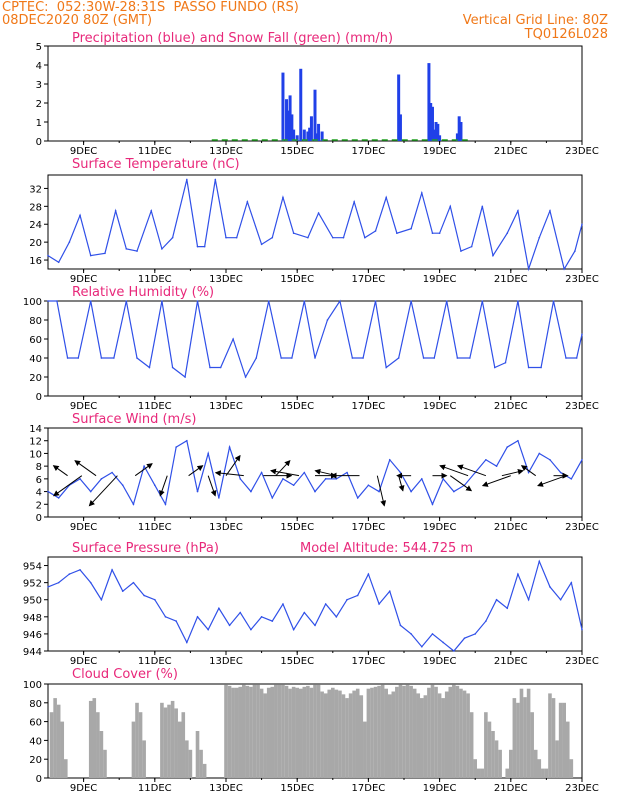  Describe the element at coordinates (32, 567) in the screenshot. I see `y-tick-label: 954` at that location.